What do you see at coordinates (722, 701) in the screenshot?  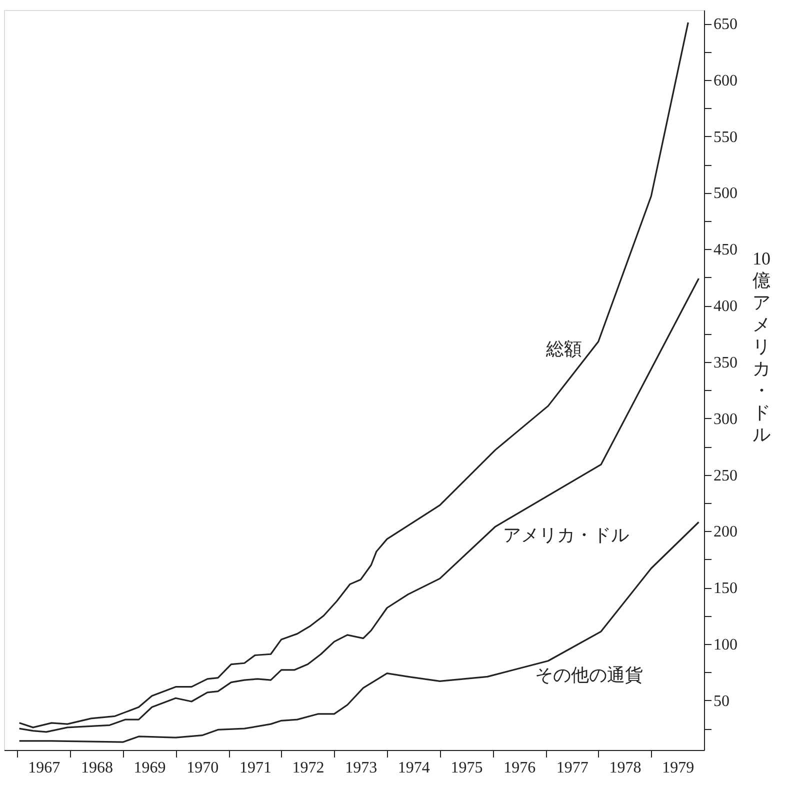 I see `y-tick-label: 50` at bounding box center [722, 701].